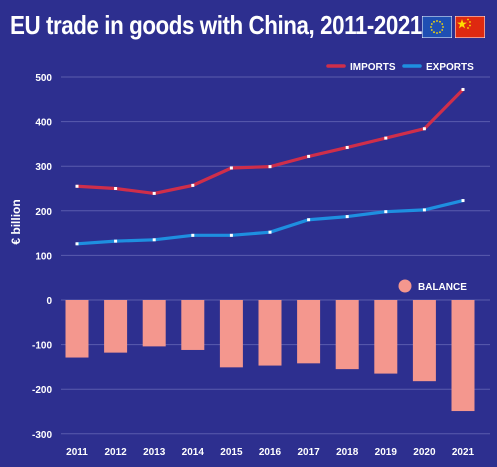  What do you see at coordinates (77, 452) in the screenshot?
I see `x-tick-label: 2011` at bounding box center [77, 452].